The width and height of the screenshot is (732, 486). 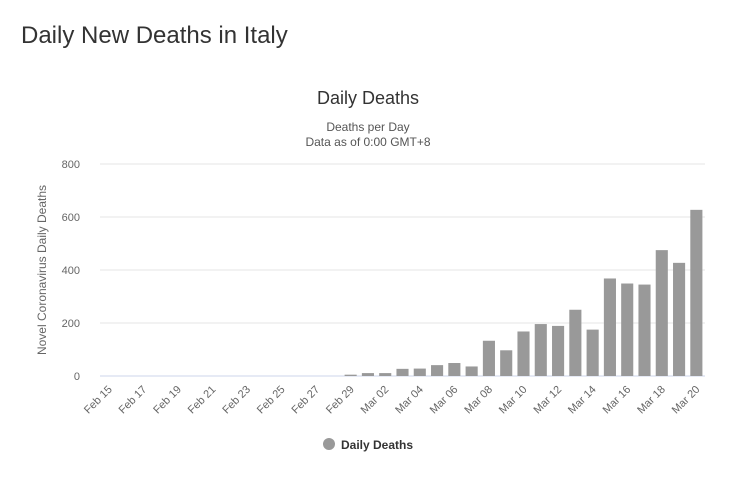 What do you see at coordinates (71, 218) in the screenshot?
I see `y-tick-label: 600` at bounding box center [71, 218].